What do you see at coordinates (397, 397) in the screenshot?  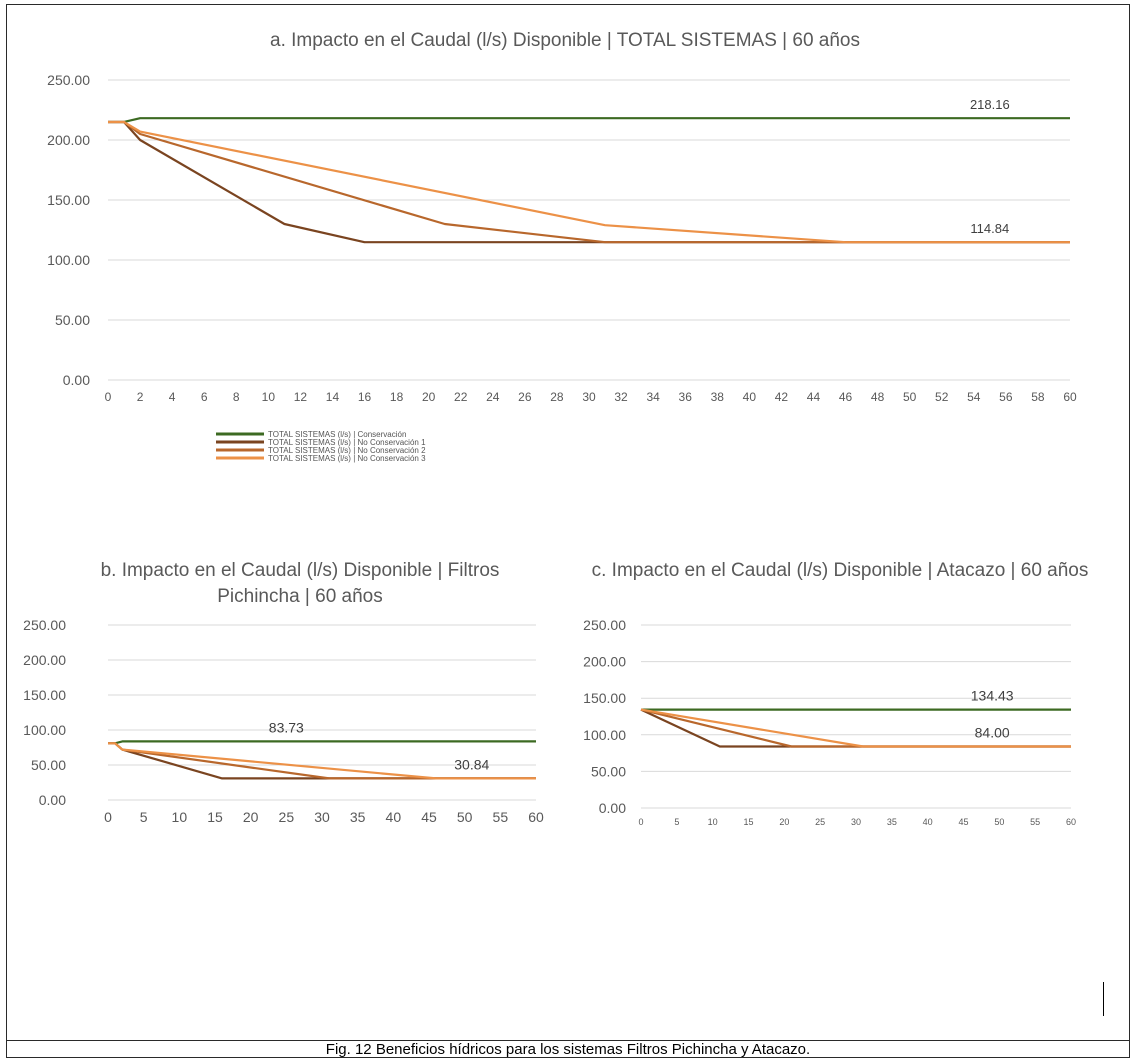 I see `x-tick-label: 18` at bounding box center [397, 397].